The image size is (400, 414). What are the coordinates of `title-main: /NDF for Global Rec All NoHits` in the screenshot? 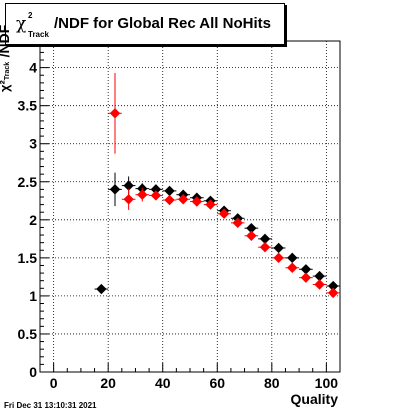 It's located at (162, 23).